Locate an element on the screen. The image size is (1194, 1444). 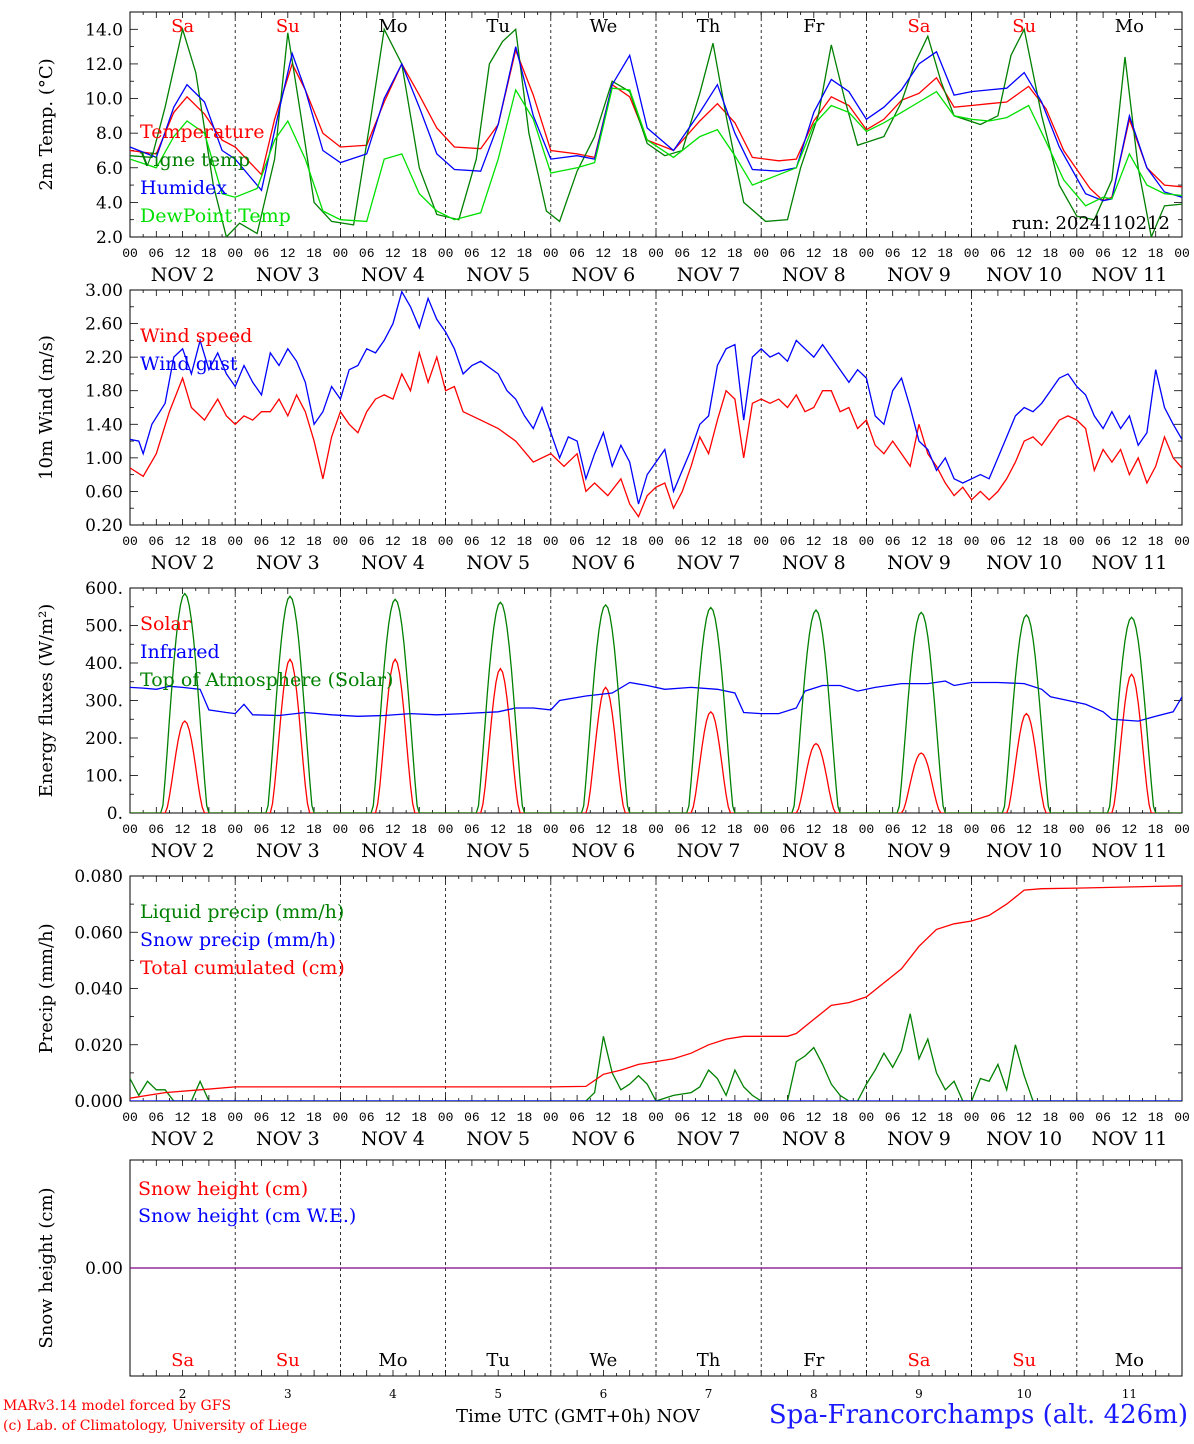
date-label: NOV 6 is located at coordinates (604, 1139).